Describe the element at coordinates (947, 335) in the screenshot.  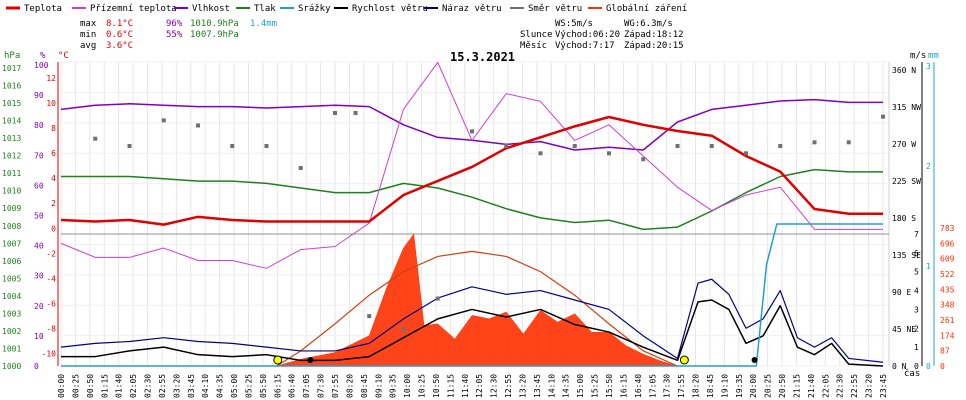
I see `y-tick-radiation: 174` at that location.